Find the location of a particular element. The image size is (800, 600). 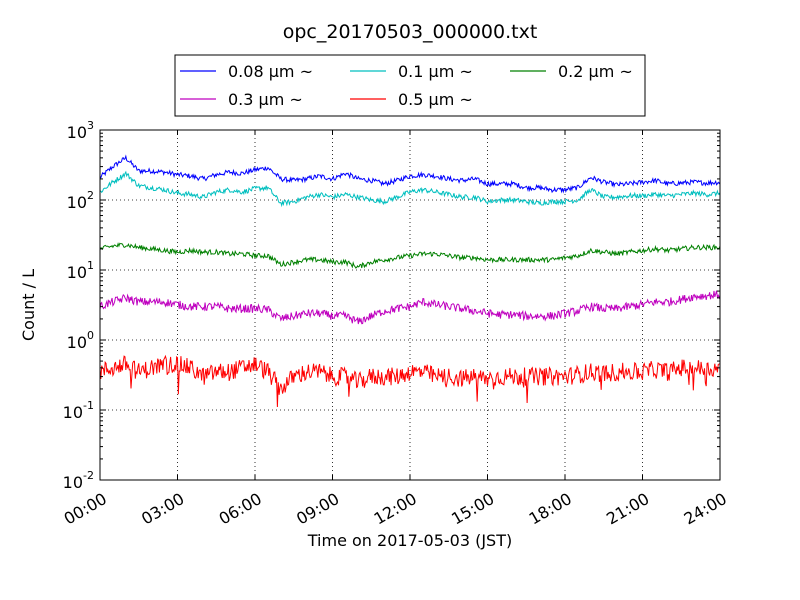

legend-label-2: 0.2 μm ~ is located at coordinates (595, 71).